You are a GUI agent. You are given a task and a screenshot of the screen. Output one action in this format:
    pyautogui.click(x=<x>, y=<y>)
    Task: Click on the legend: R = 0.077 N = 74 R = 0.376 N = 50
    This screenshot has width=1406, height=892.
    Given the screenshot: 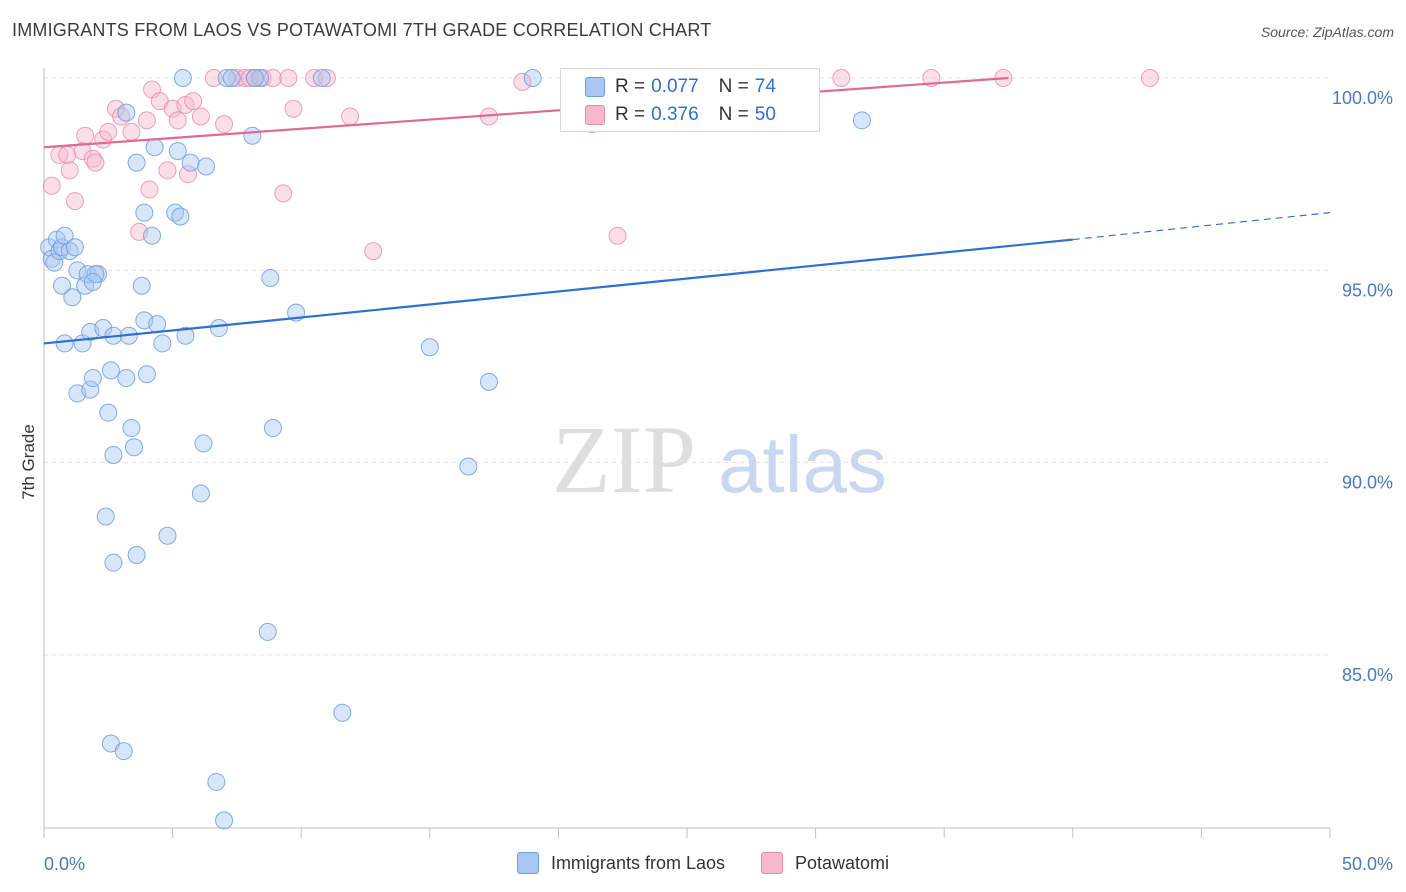 What is the action you would take?
    pyautogui.click(x=690, y=100)
    